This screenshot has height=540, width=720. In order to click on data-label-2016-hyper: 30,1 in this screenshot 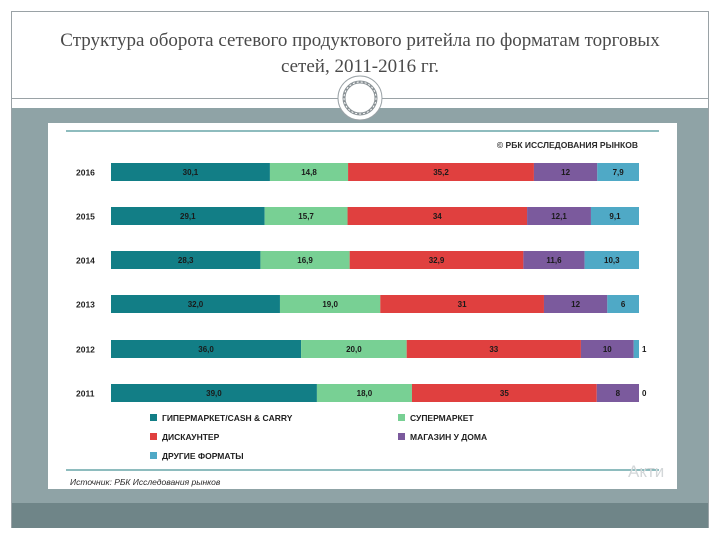, I will do `click(191, 172)`.